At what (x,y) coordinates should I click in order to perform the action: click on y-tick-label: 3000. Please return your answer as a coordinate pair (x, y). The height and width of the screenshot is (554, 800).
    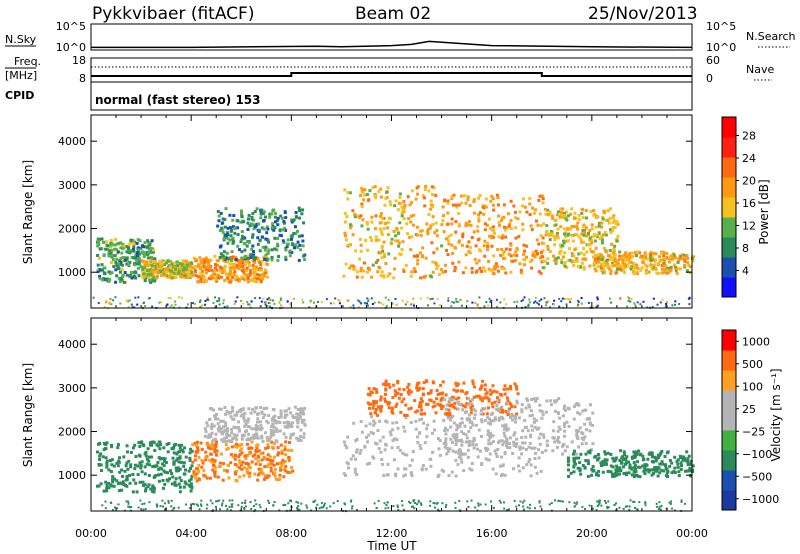
    Looking at the image, I should click on (72, 185).